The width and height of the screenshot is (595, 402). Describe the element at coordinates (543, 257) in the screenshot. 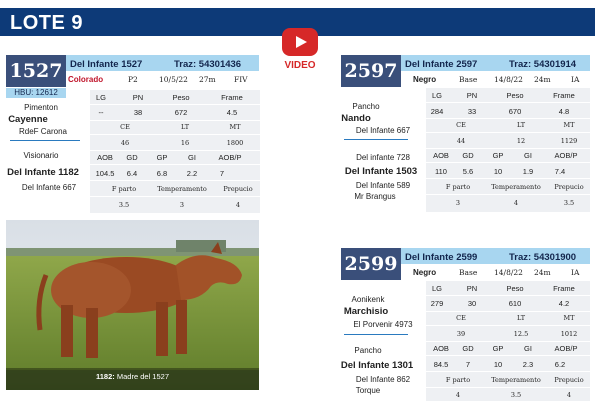

I see `traz-number: Traz: 54301900` at that location.